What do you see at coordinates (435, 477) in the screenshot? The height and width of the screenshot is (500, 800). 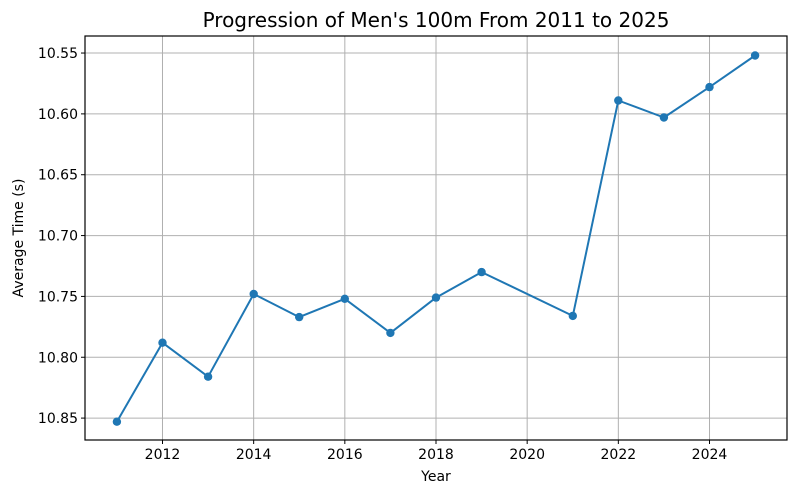 I see `x-axis-label: Year` at bounding box center [435, 477].